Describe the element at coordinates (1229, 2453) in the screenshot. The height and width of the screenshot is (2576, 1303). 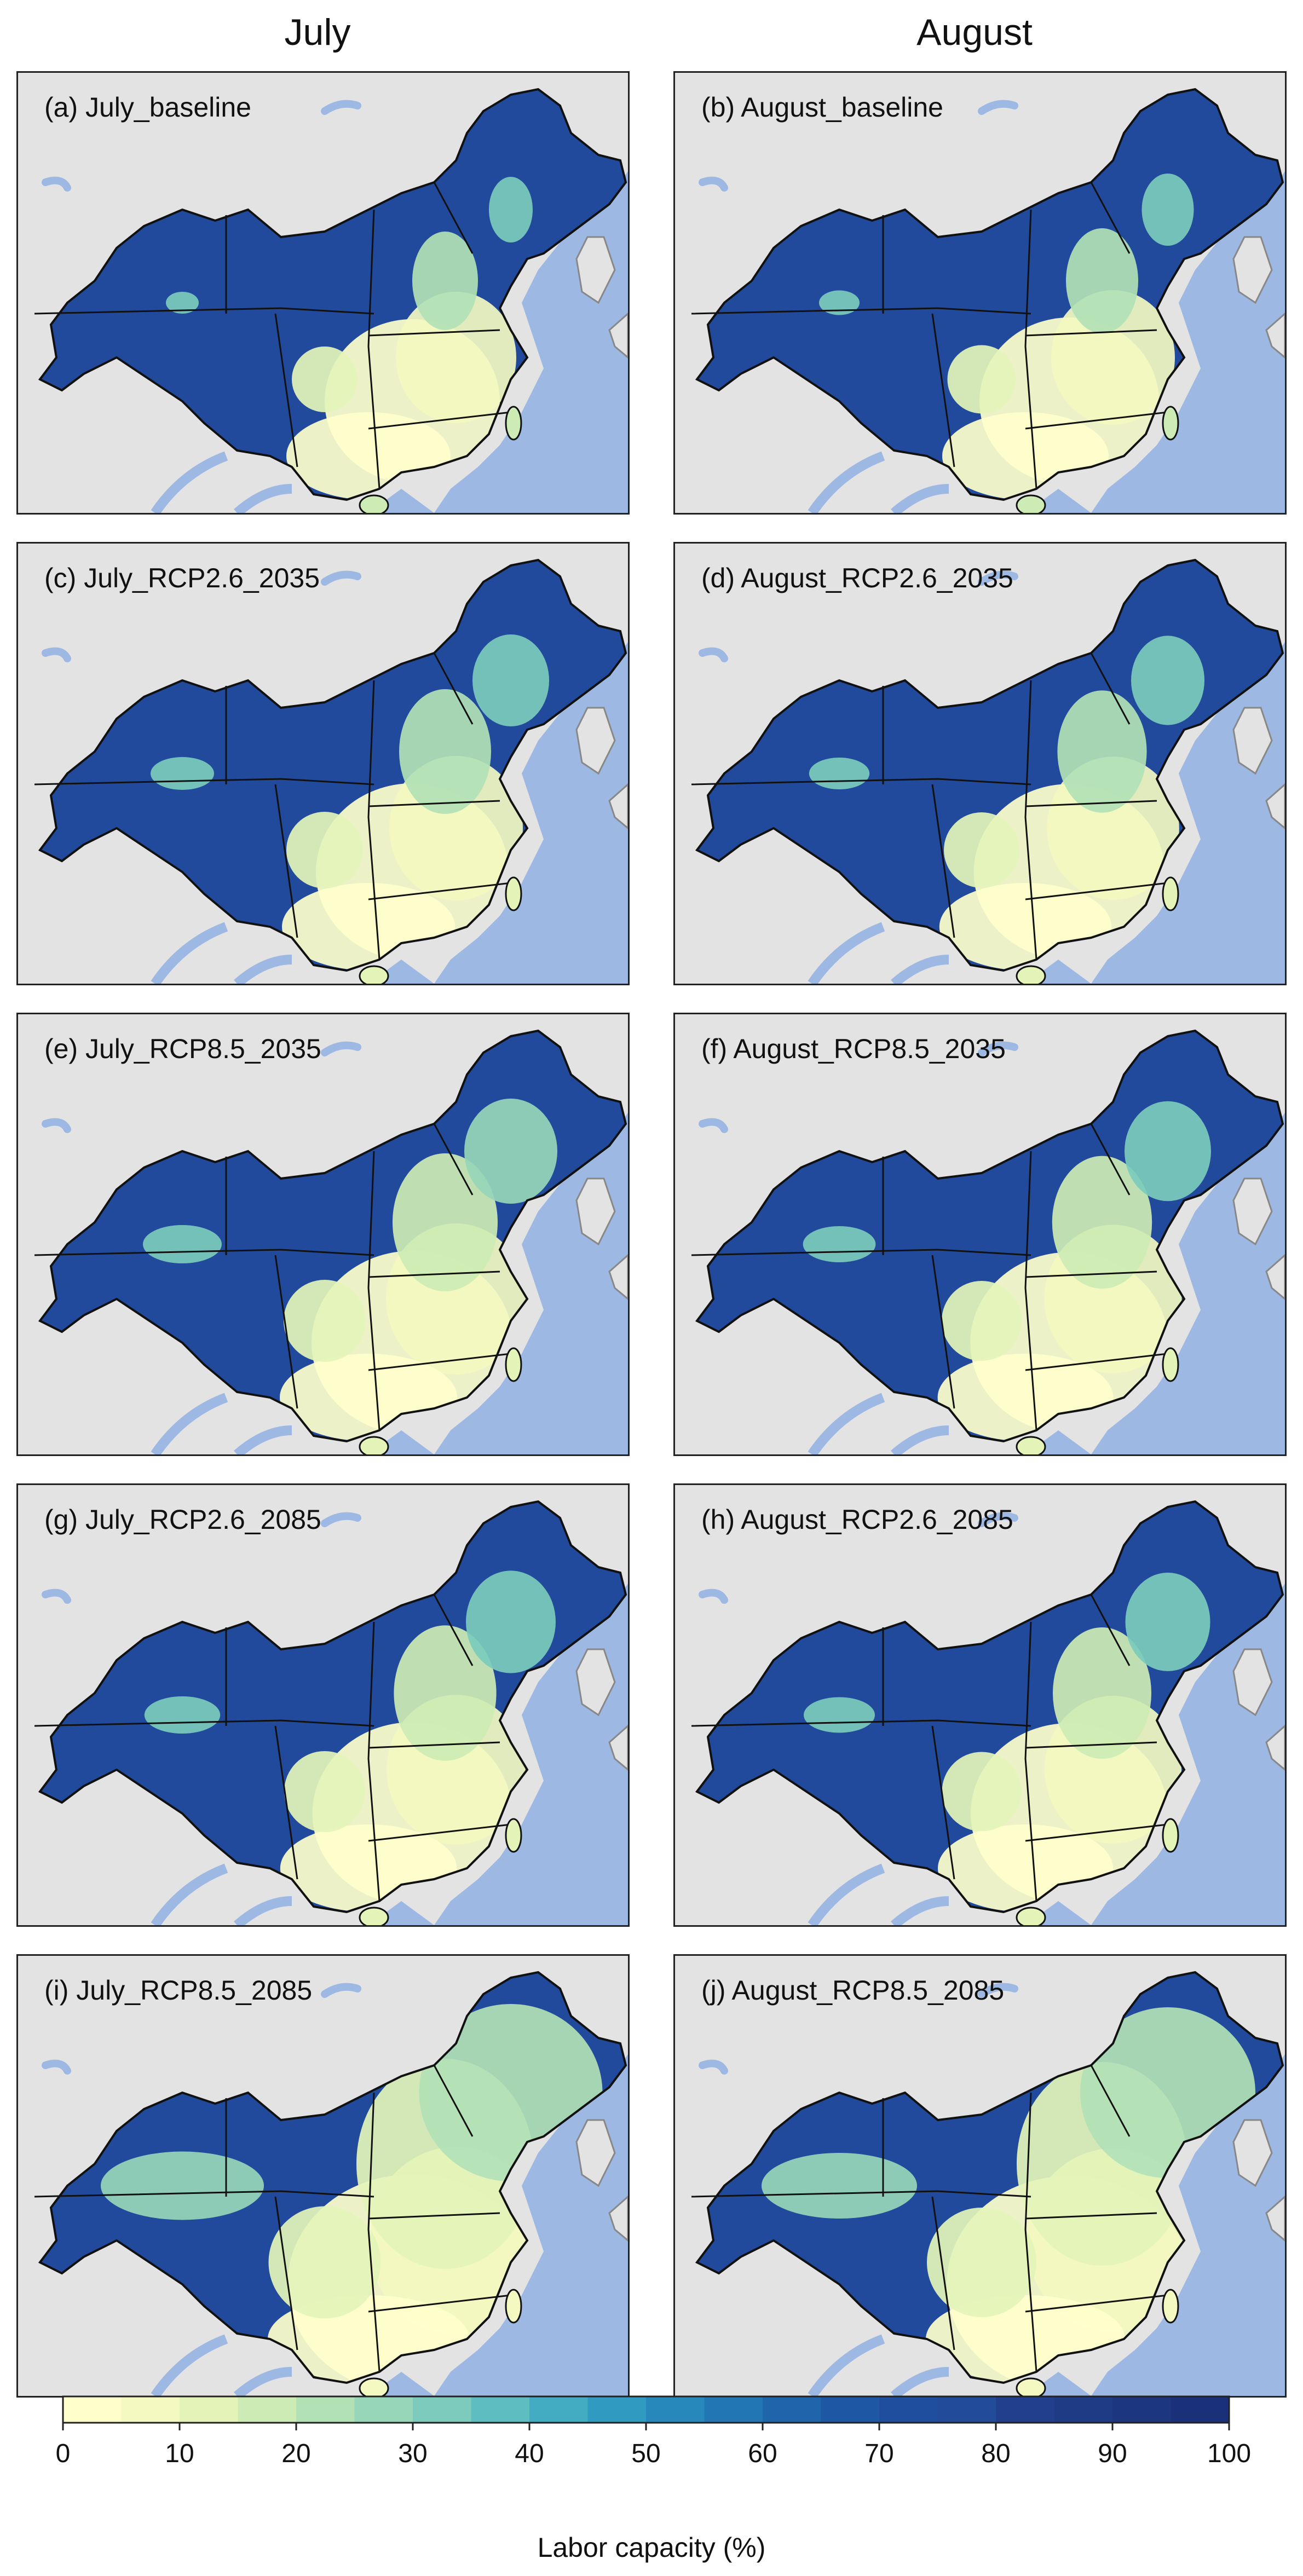
I see `colorbar-tick-label: 100` at that location.